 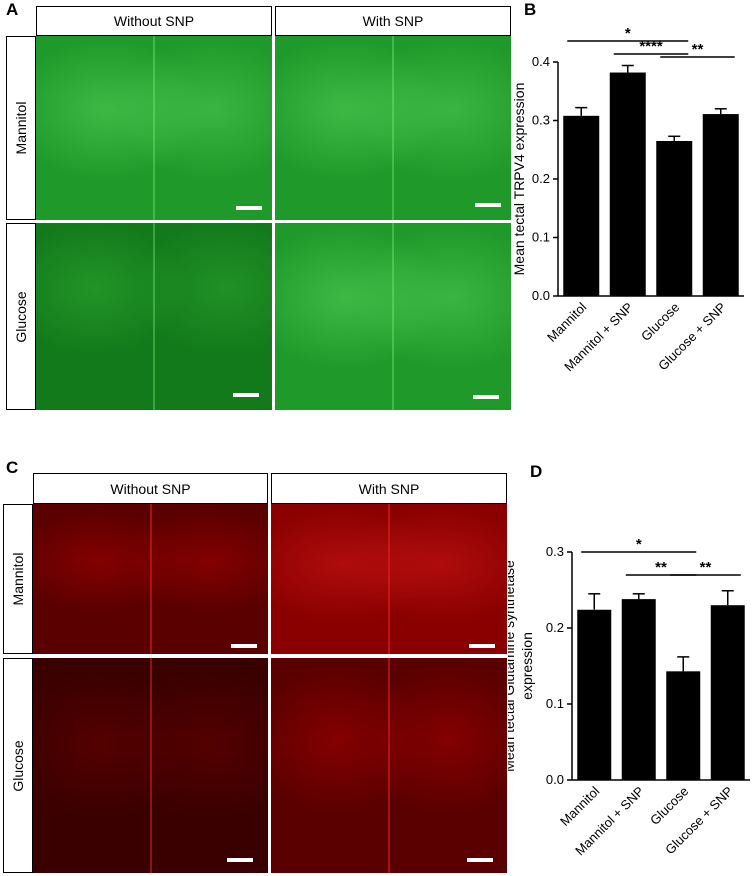 What do you see at coordinates (21, 316) in the screenshot?
I see `row-label-glucose-a: Glucose` at bounding box center [21, 316].